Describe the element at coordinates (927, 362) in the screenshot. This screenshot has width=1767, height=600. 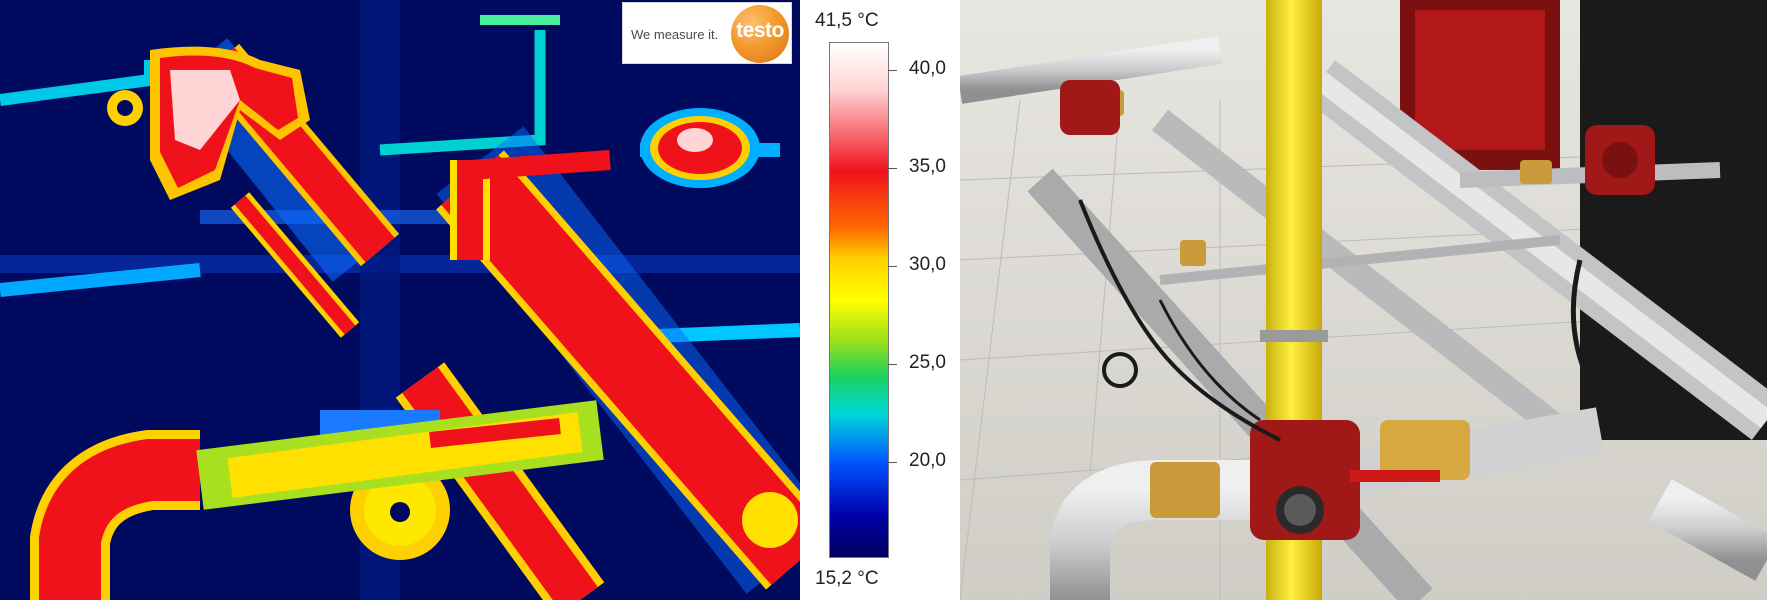
I see `scale-tick-label: 25,0` at that location.